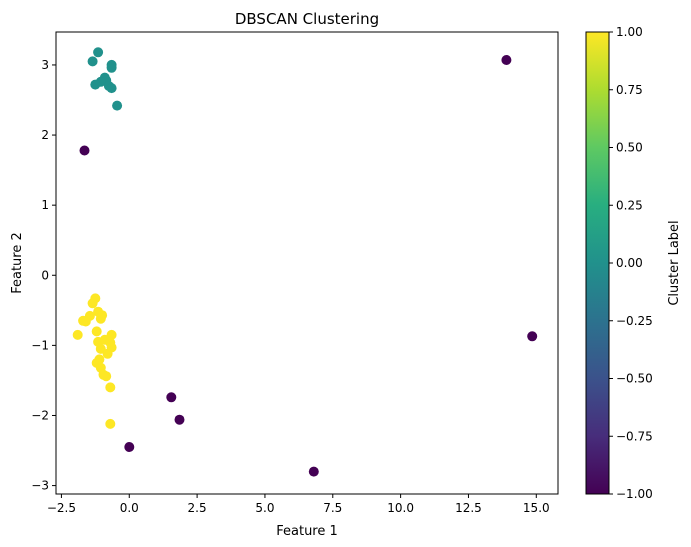 The width and height of the screenshot is (691, 547). What do you see at coordinates (307, 19) in the screenshot?
I see `chart-title: DBSCAN Clustering` at bounding box center [307, 19].